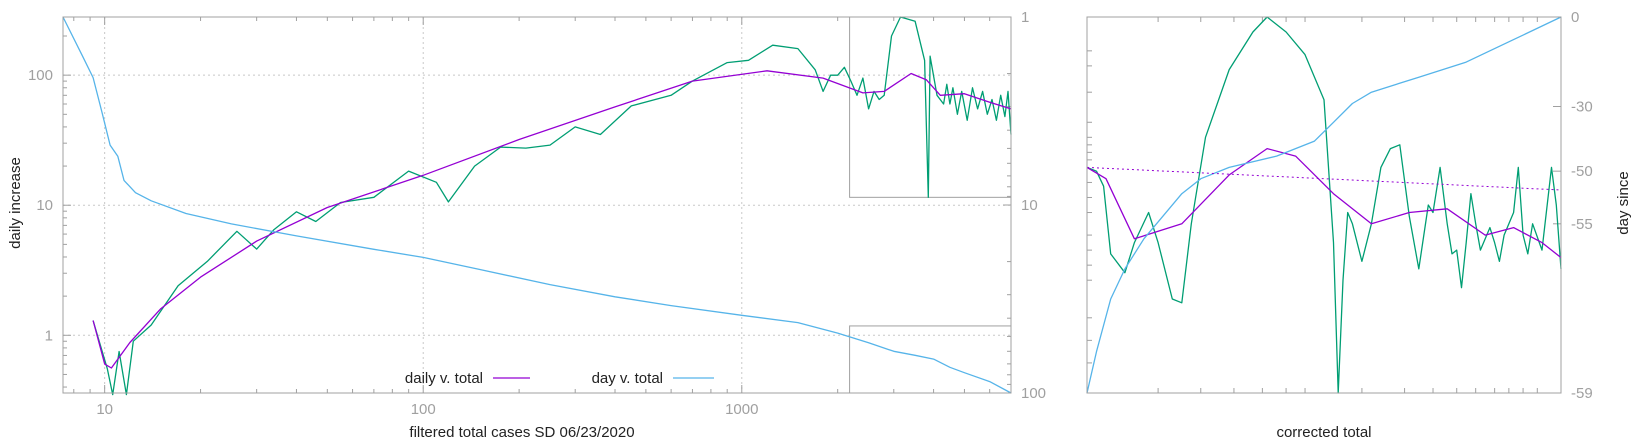 The width and height of the screenshot is (1640, 445). I want to click on x-tick-label: 100, so click(423, 409).